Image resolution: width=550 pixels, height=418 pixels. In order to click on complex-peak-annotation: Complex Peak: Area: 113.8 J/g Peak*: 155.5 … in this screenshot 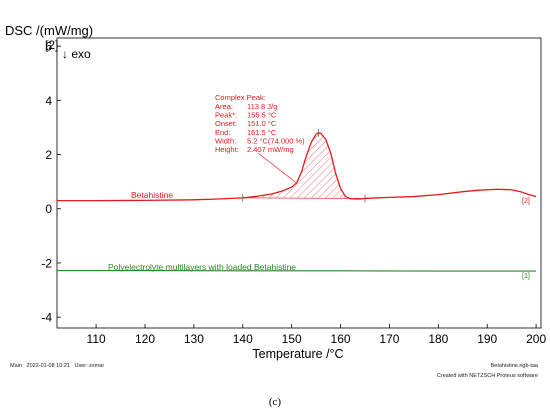, I will do `click(260, 123)`.